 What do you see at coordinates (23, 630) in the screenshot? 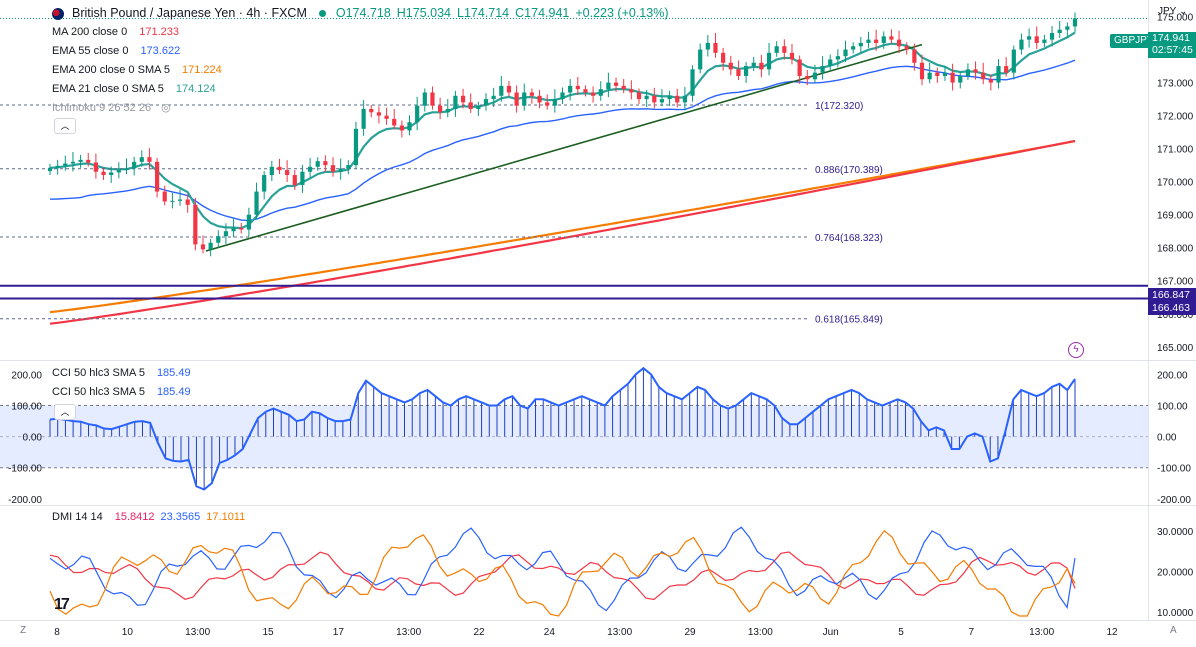
I see `auto-scale-left-button: Z` at bounding box center [23, 630].